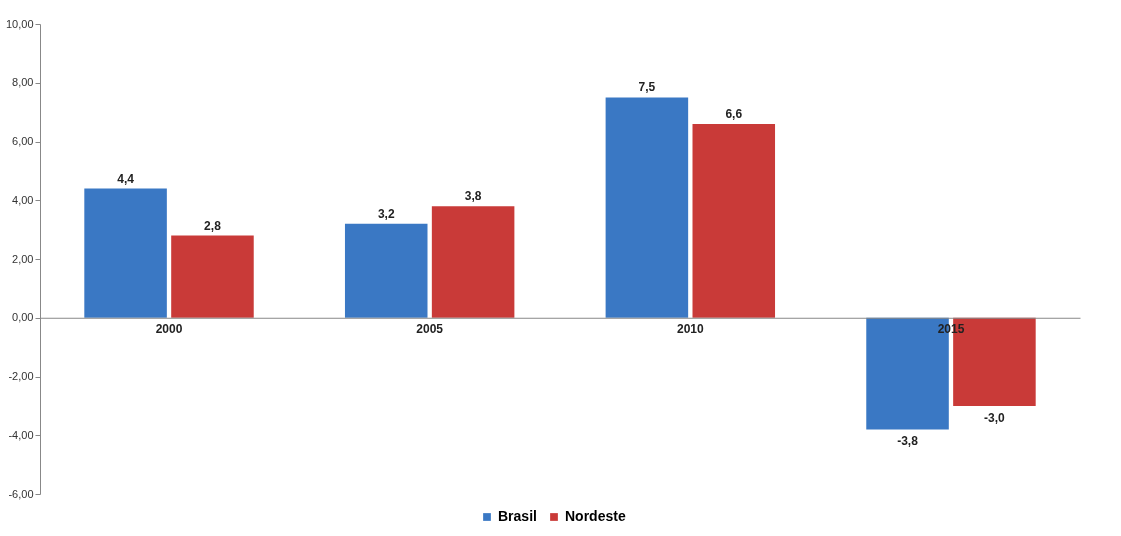  What do you see at coordinates (23, 82) in the screenshot?
I see `y-tick-label: 8,00` at bounding box center [23, 82].